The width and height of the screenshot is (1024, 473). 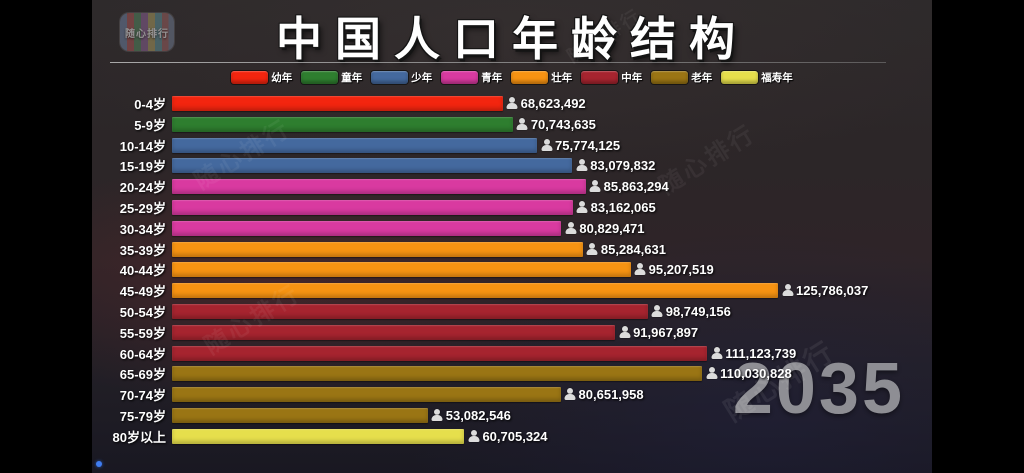 I want to click on bar-track: 68,623,492, so click(x=552, y=103).